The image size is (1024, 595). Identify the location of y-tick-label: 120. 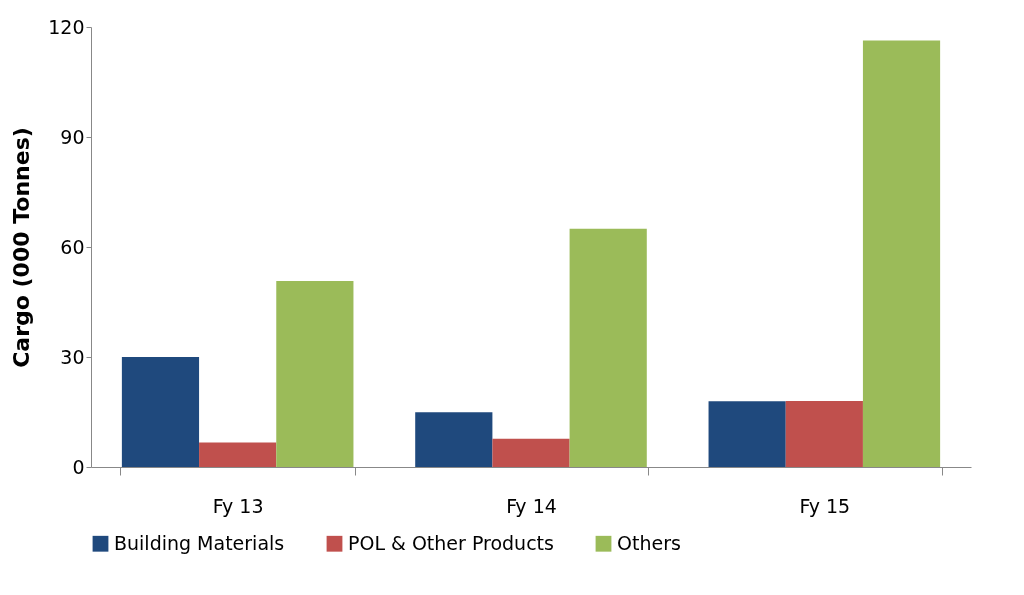
(66, 26).